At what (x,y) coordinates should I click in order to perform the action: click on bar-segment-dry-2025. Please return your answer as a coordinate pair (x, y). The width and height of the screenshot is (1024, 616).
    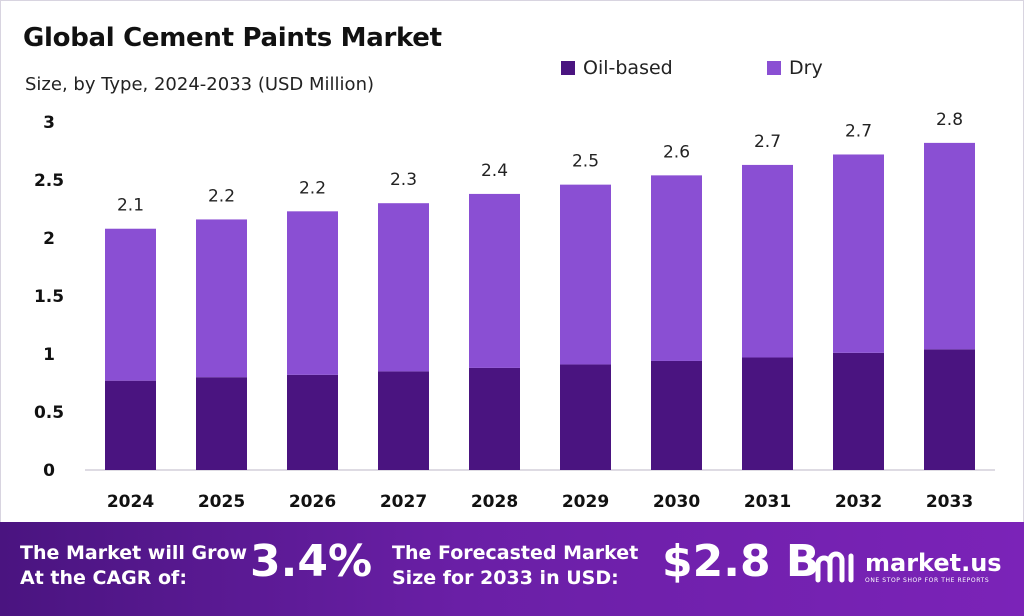
    Looking at the image, I should click on (221, 298).